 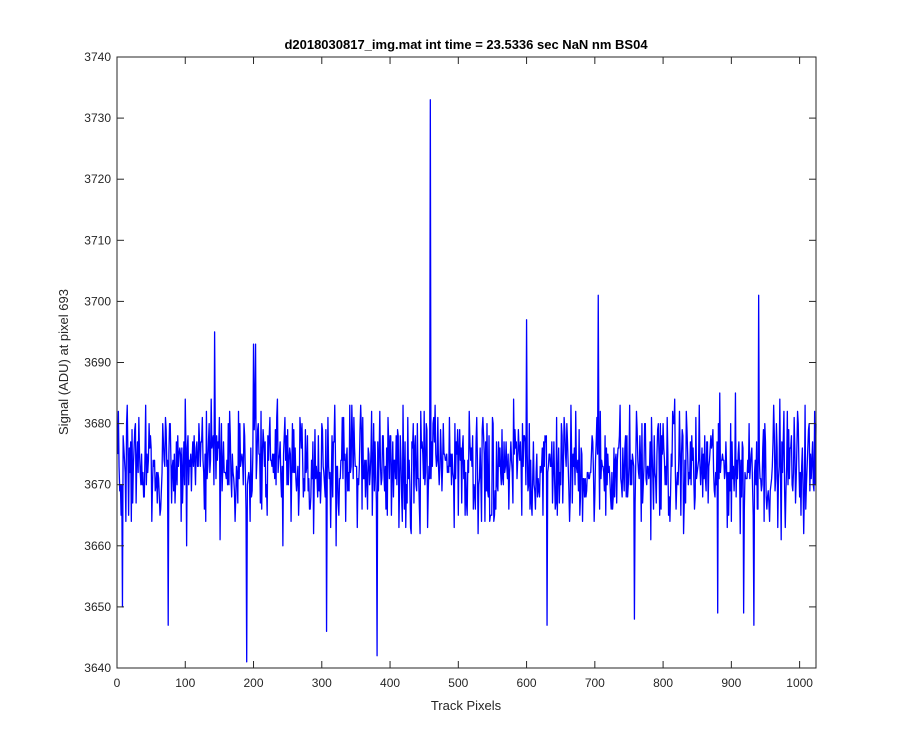 I want to click on y-tick-label: 3650, so click(x=97, y=607).